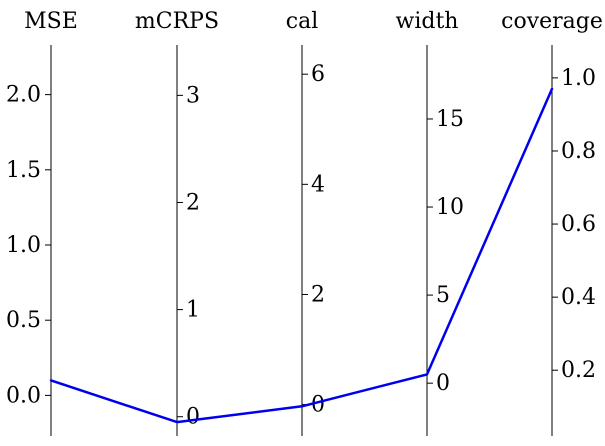 Image resolution: width=605 pixels, height=446 pixels. What do you see at coordinates (318, 294) in the screenshot?
I see `tick-label-cal: 2` at bounding box center [318, 294].